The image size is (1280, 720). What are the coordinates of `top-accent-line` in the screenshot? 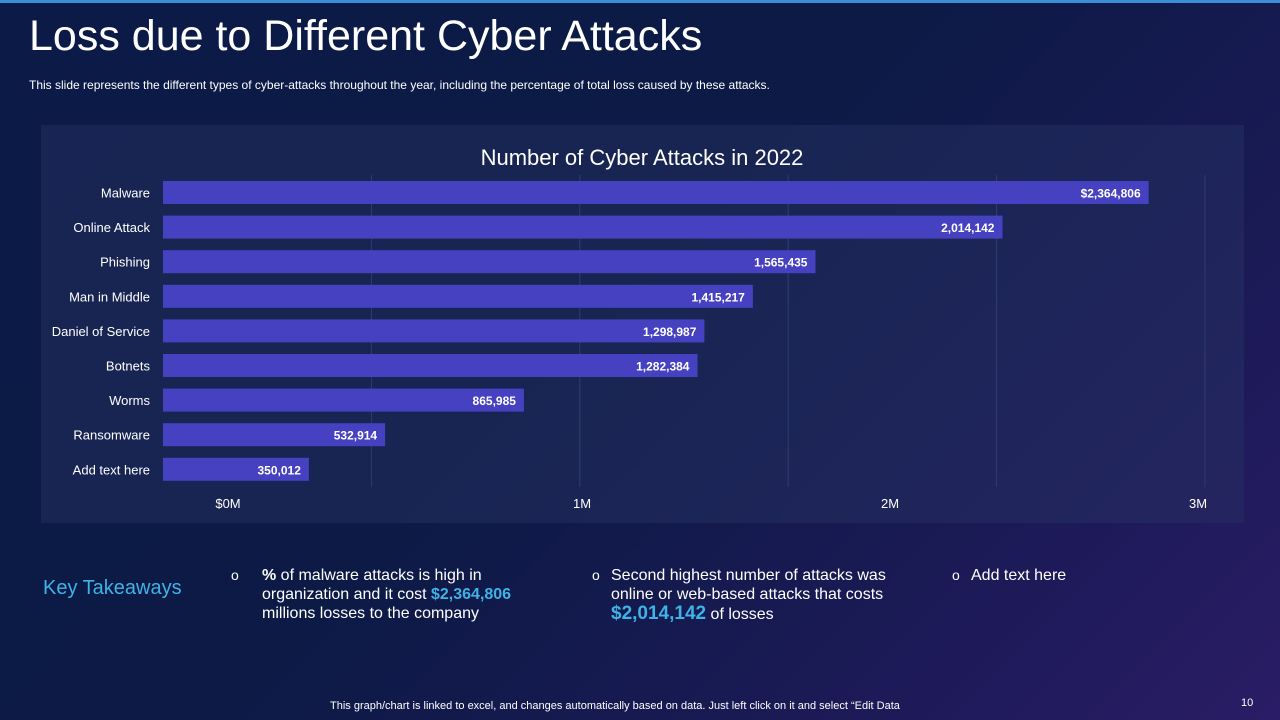 It's located at (640, 1).